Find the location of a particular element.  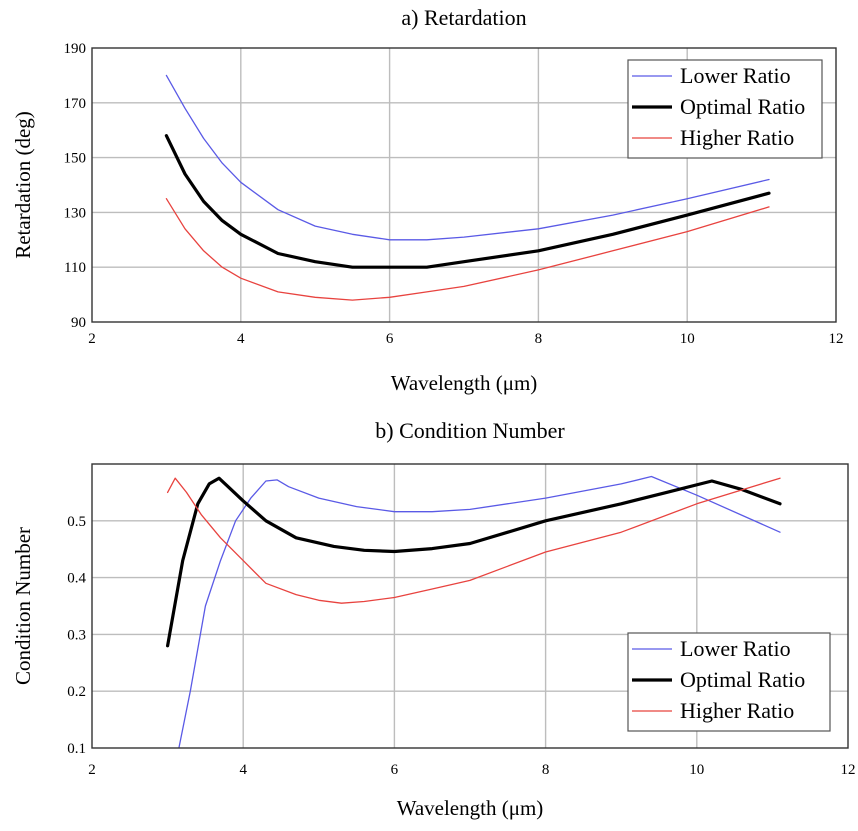

y-tick-label: 190 is located at coordinates (75, 49).